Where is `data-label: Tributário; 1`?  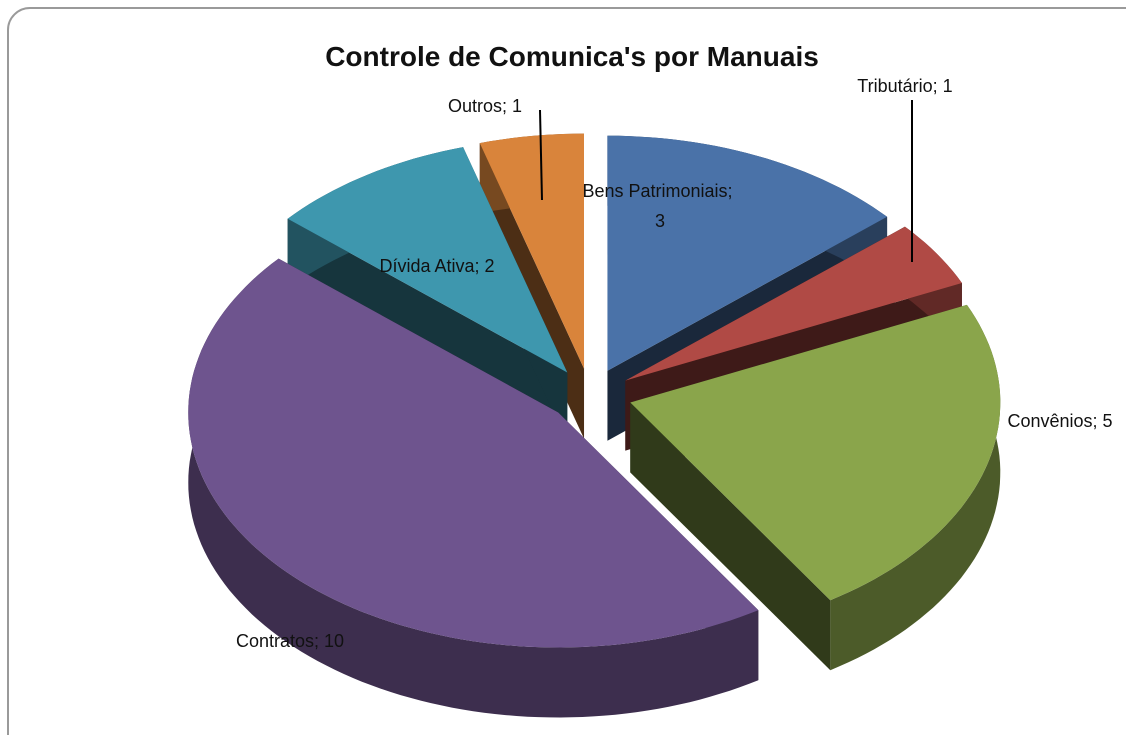
data-label: Tributário; 1 is located at coordinates (904, 86).